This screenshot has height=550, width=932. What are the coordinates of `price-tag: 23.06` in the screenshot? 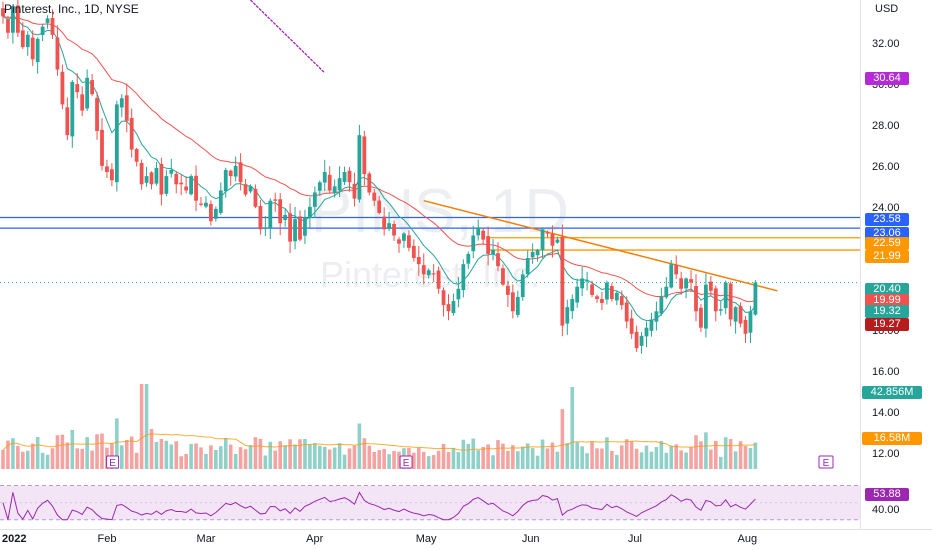 It's located at (887, 233).